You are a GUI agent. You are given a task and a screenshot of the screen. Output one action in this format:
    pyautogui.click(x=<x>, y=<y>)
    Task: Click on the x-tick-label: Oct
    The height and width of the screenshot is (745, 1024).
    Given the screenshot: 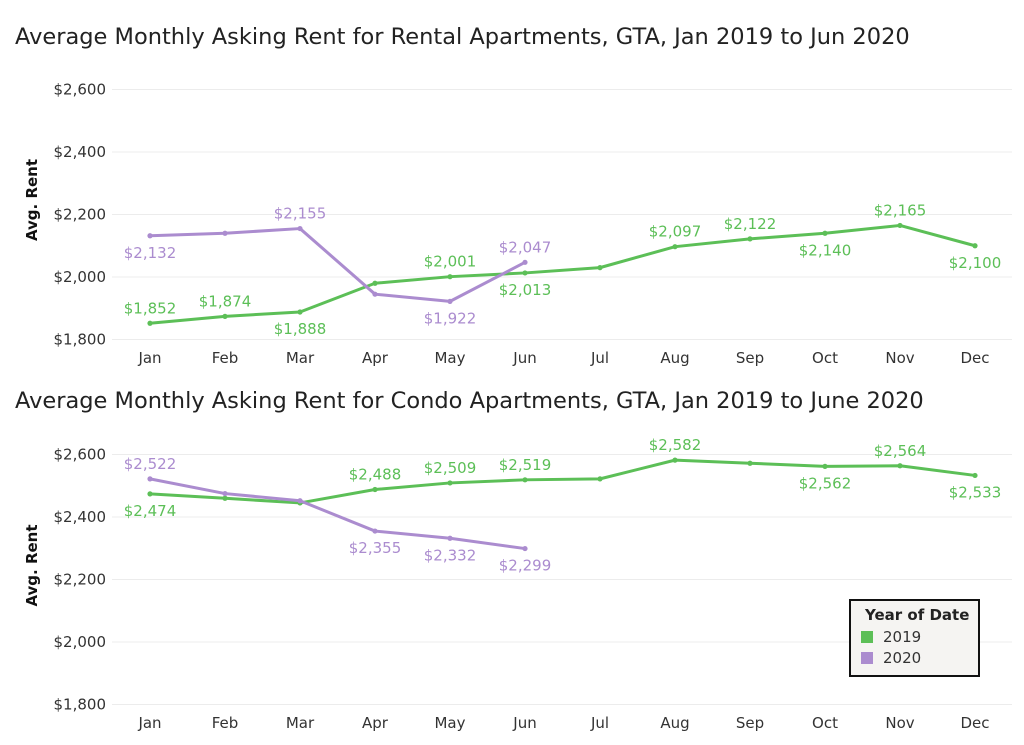 What is the action you would take?
    pyautogui.click(x=825, y=358)
    